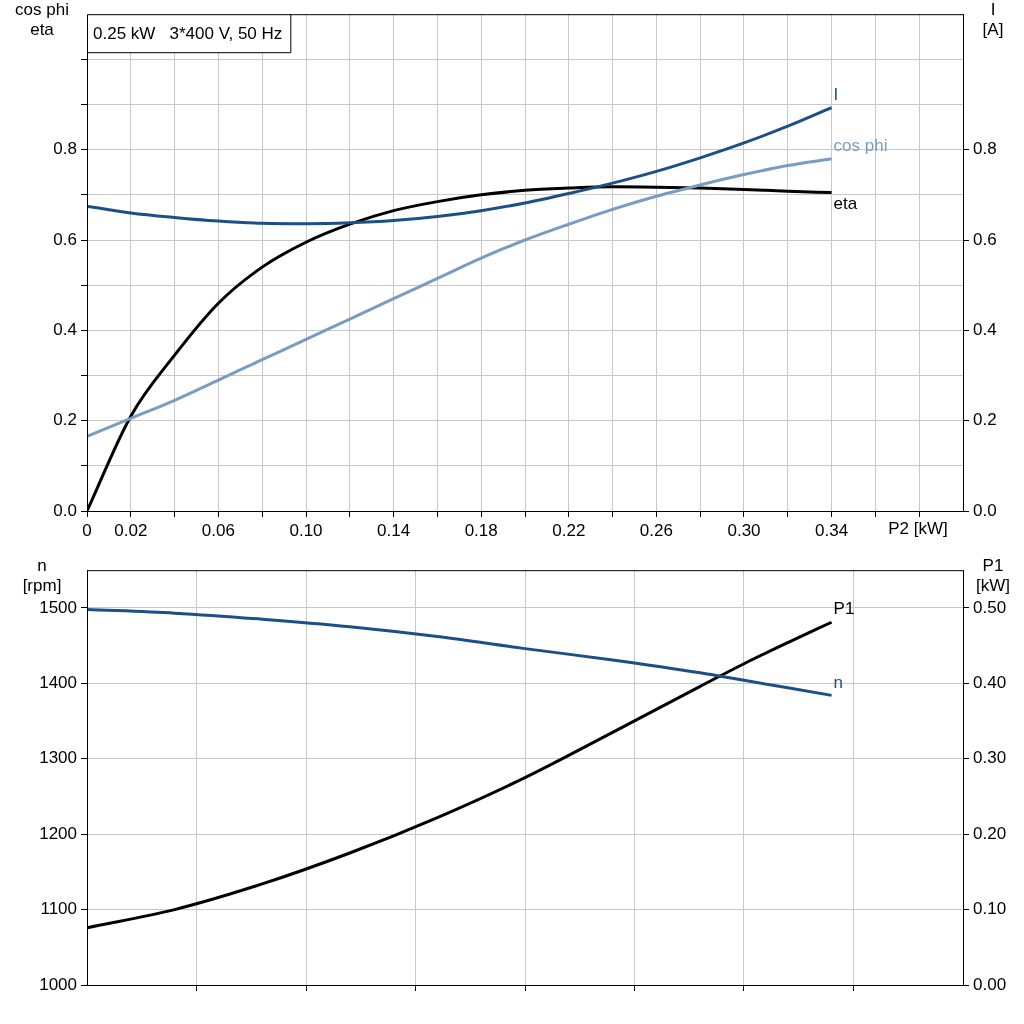 This screenshot has height=1024, width=1024. What do you see at coordinates (58, 909) in the screenshot?
I see `y-tick-label: 1100` at bounding box center [58, 909].